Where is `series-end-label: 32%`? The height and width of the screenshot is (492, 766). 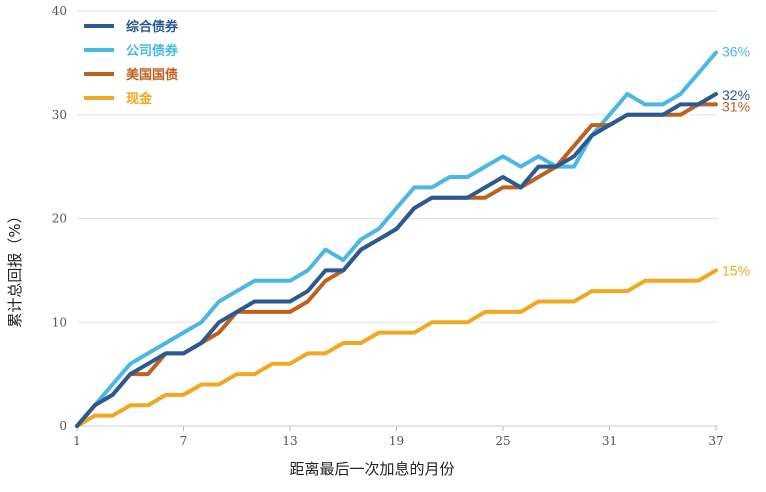
series-end-label: 32% is located at coordinates (736, 95).